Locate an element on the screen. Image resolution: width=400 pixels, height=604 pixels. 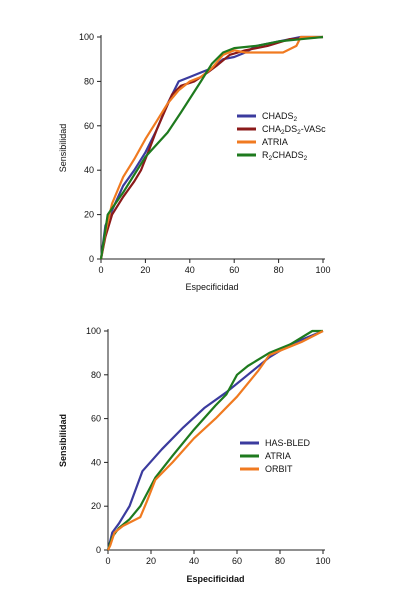
legend-item: R2CHADS2 is located at coordinates (272, 156).